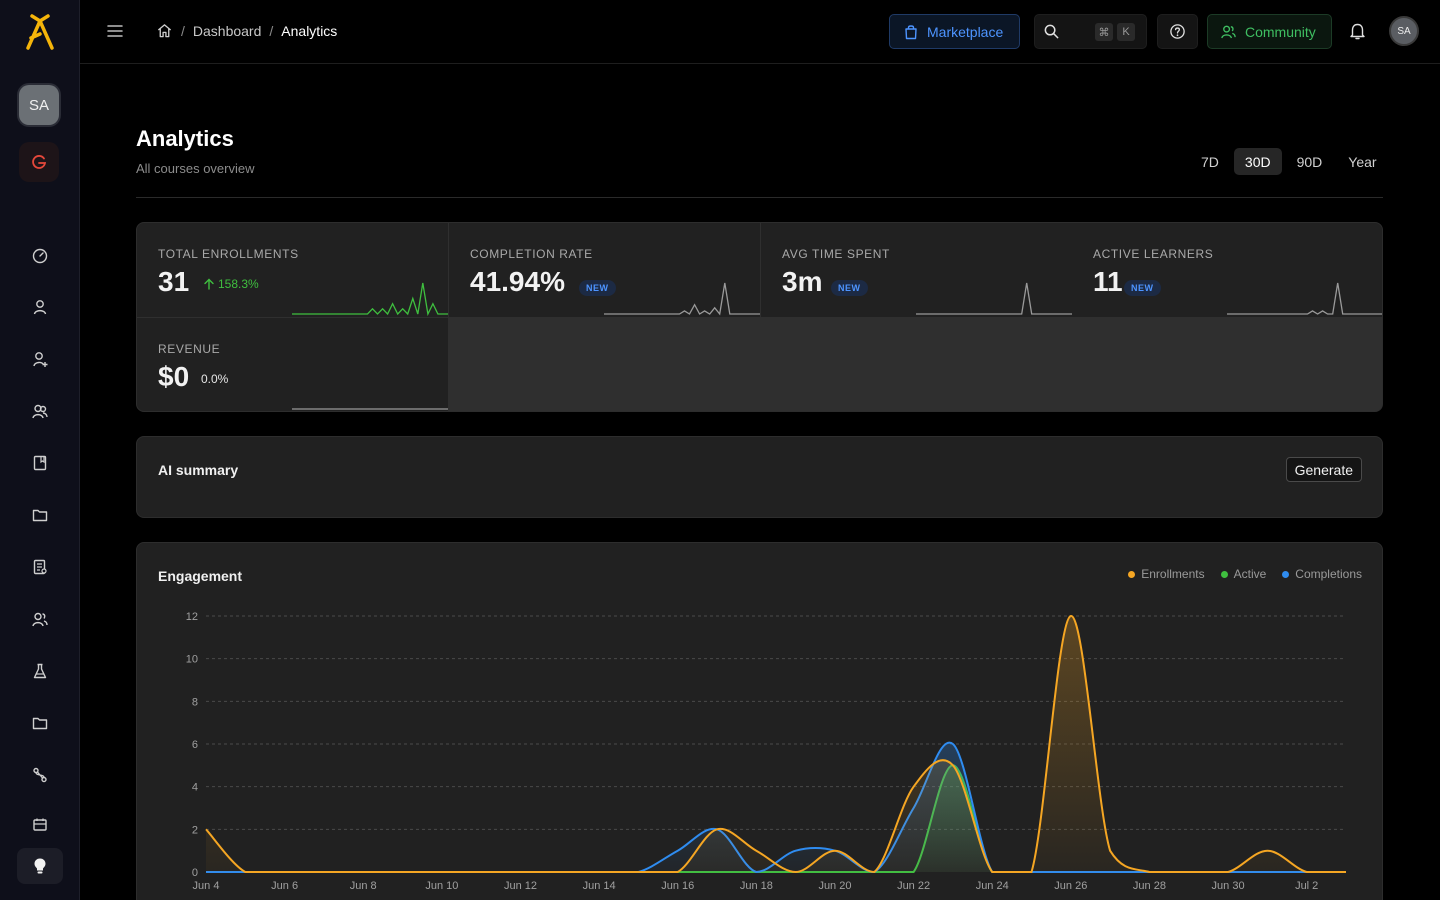  Describe the element at coordinates (238, 284) in the screenshot. I see `stat-delta-value: 158.3%` at that location.